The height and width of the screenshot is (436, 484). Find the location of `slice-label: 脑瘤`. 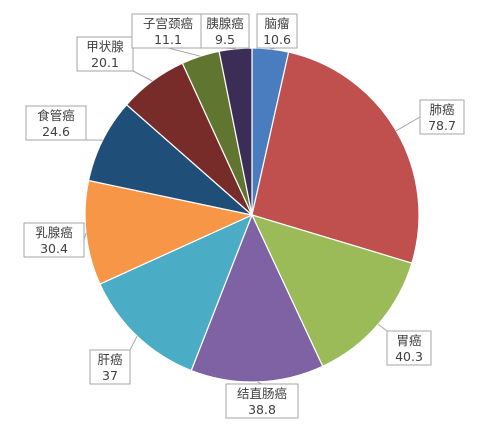

slice-label: 脑瘤 is located at coordinates (277, 23).